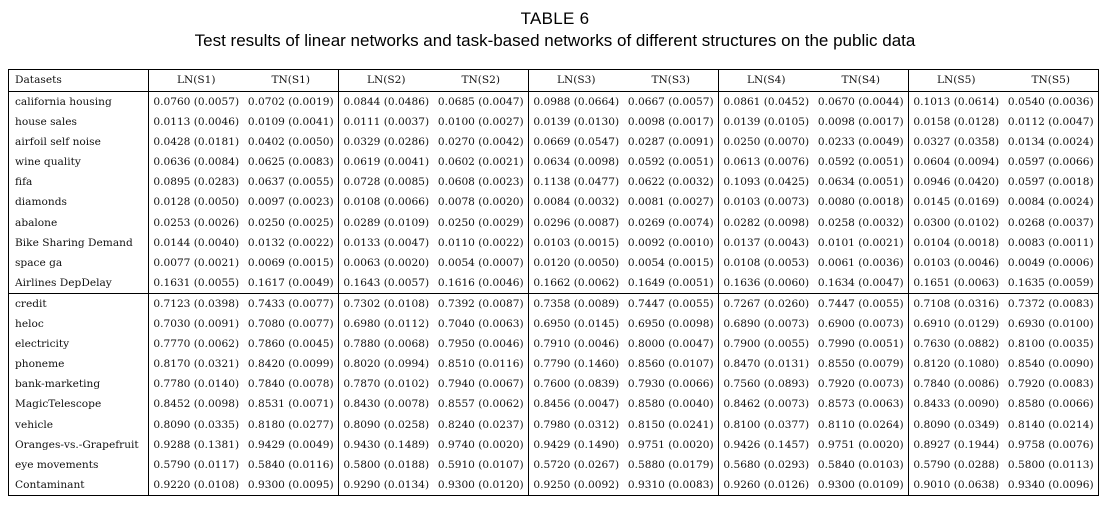 The height and width of the screenshot is (514, 1110). I want to click on result-cell: 0.8573 (0.0063), so click(861, 404).